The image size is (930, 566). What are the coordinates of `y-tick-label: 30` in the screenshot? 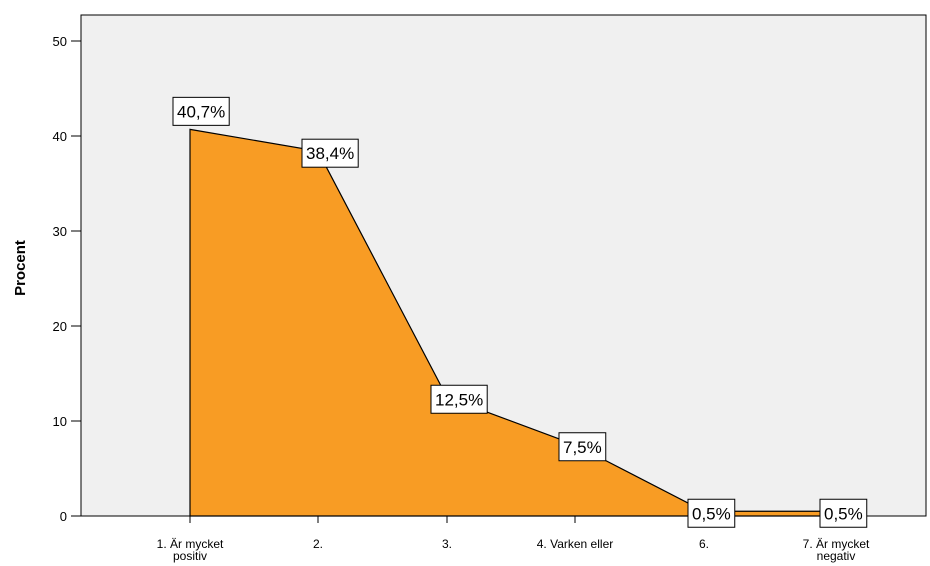 It's located at (60, 231).